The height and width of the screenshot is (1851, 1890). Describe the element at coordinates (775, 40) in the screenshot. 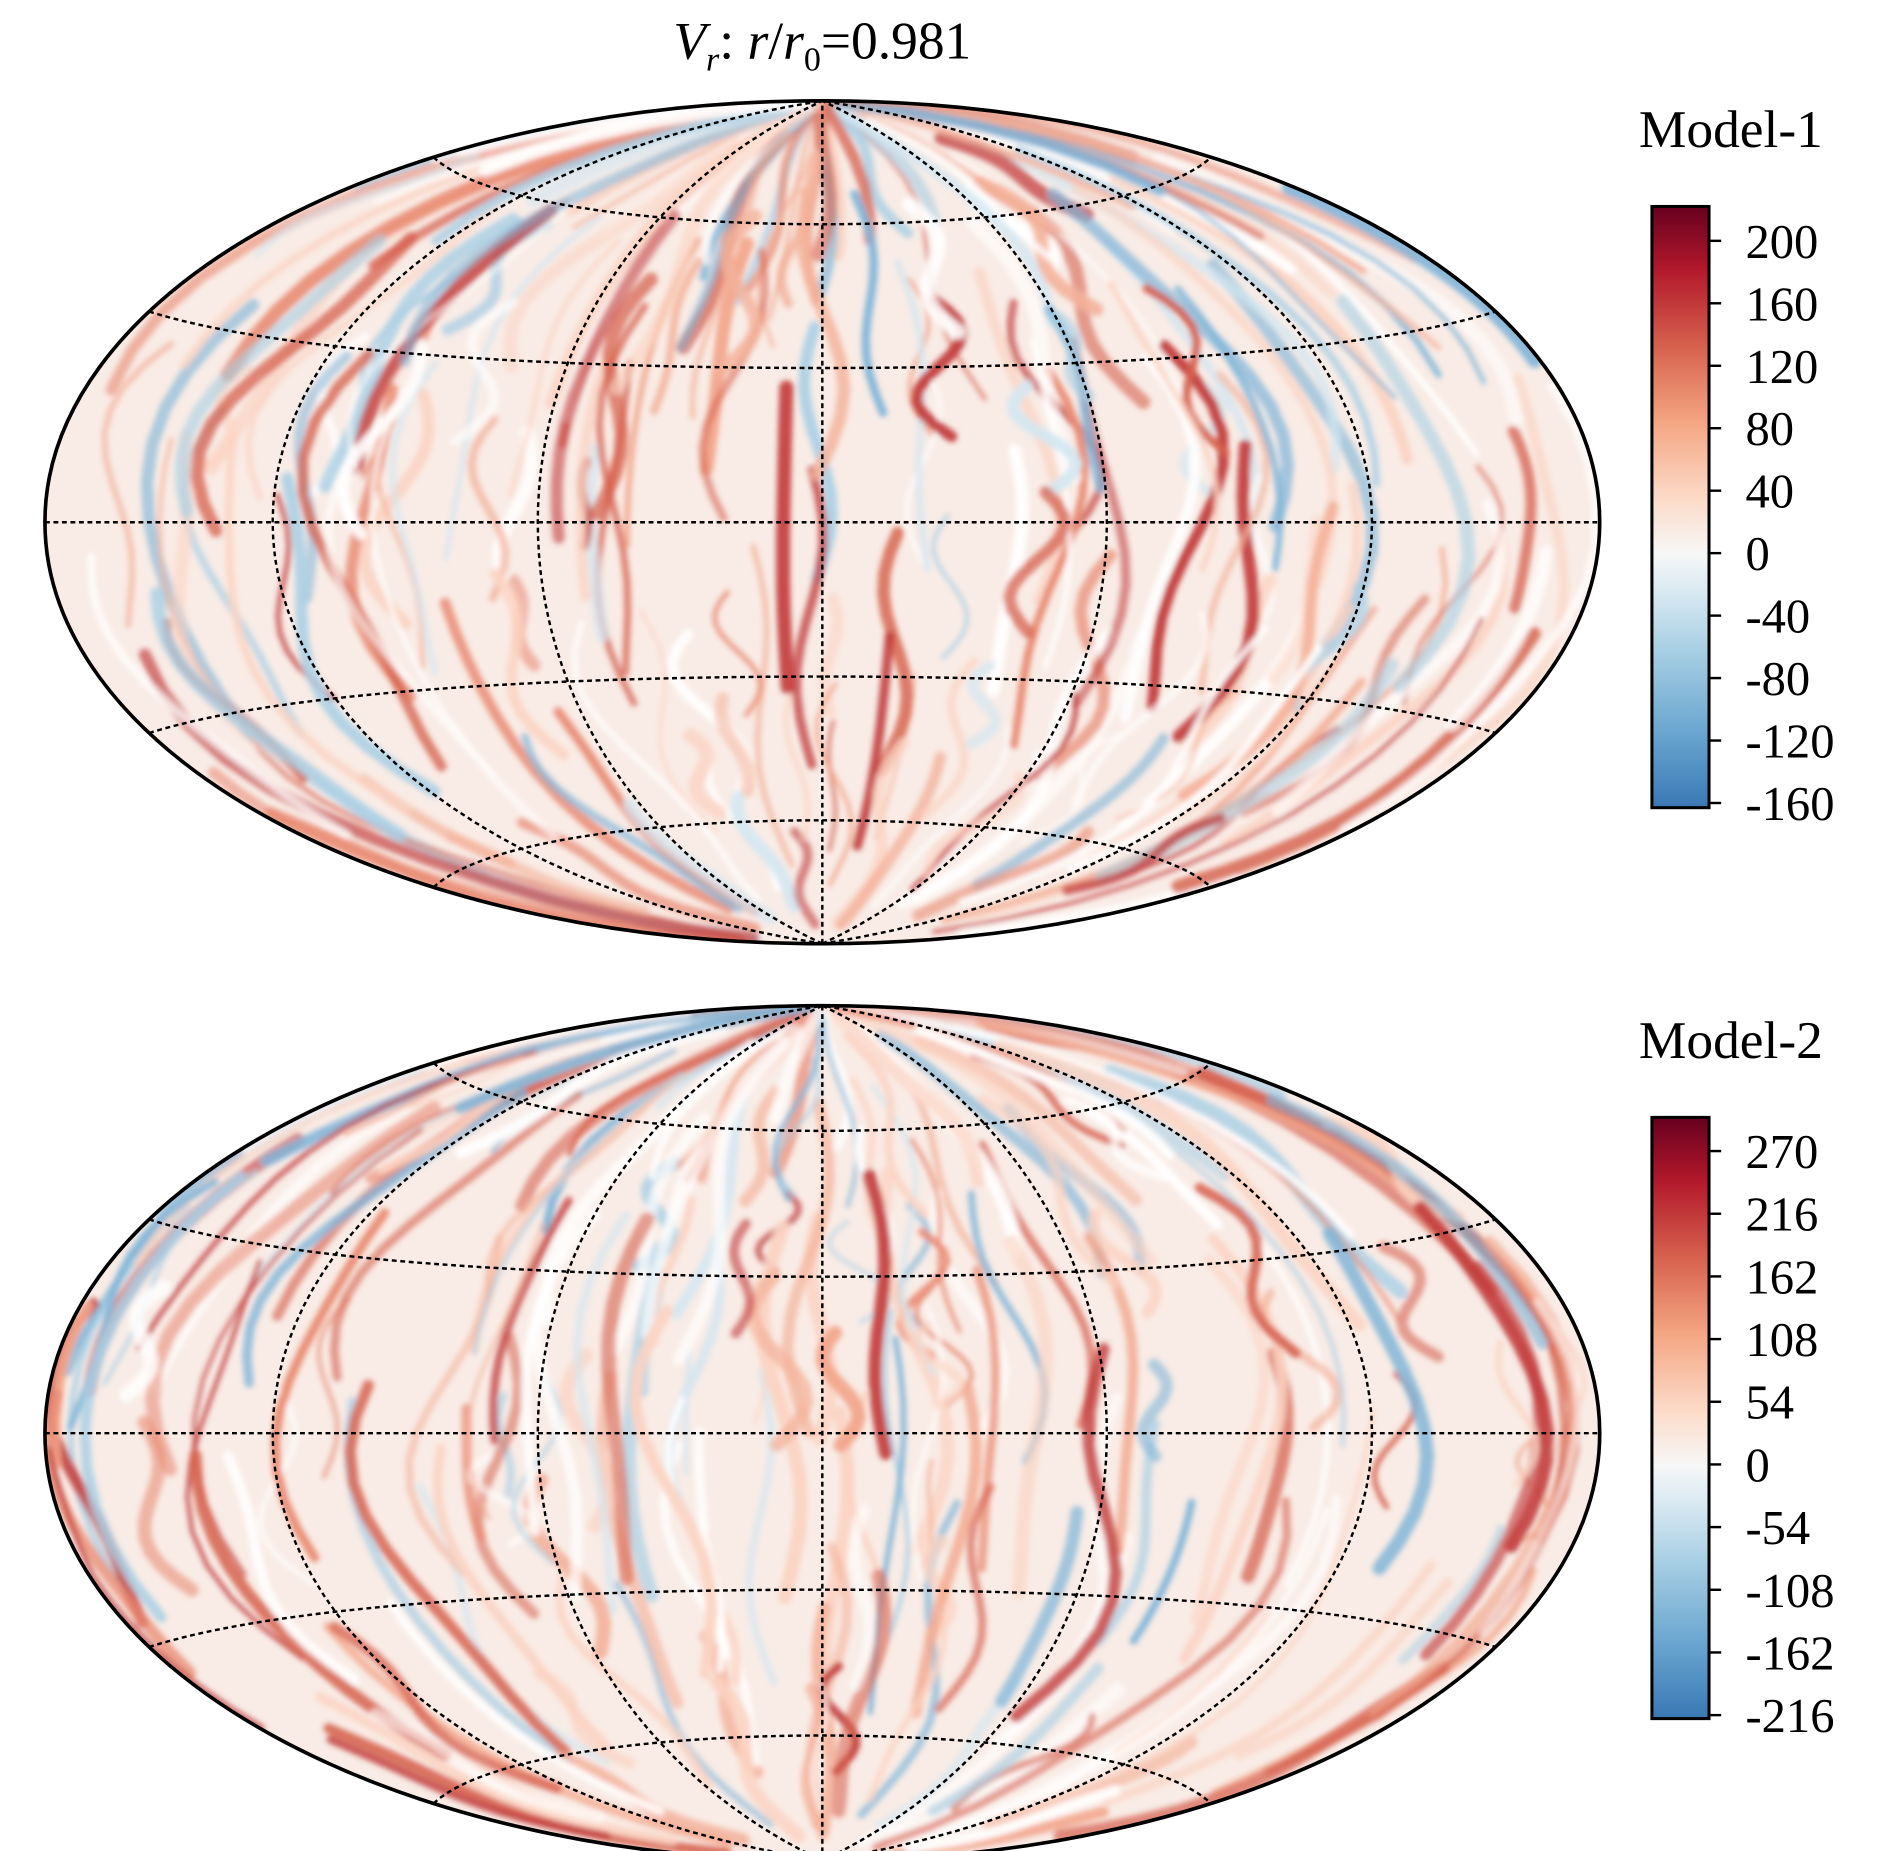

I see `title-part: /` at that location.